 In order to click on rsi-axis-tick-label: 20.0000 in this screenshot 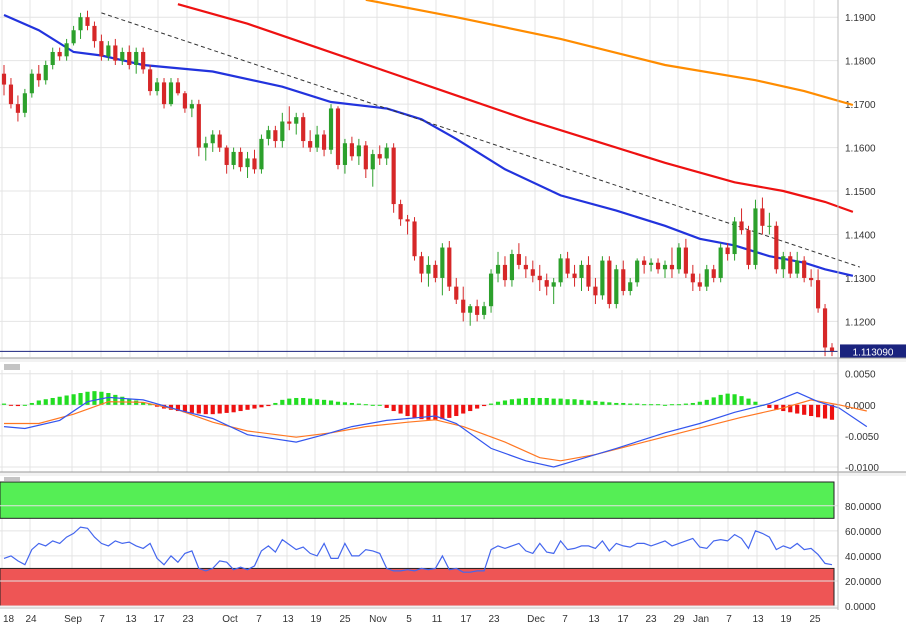, I will do `click(863, 582)`.